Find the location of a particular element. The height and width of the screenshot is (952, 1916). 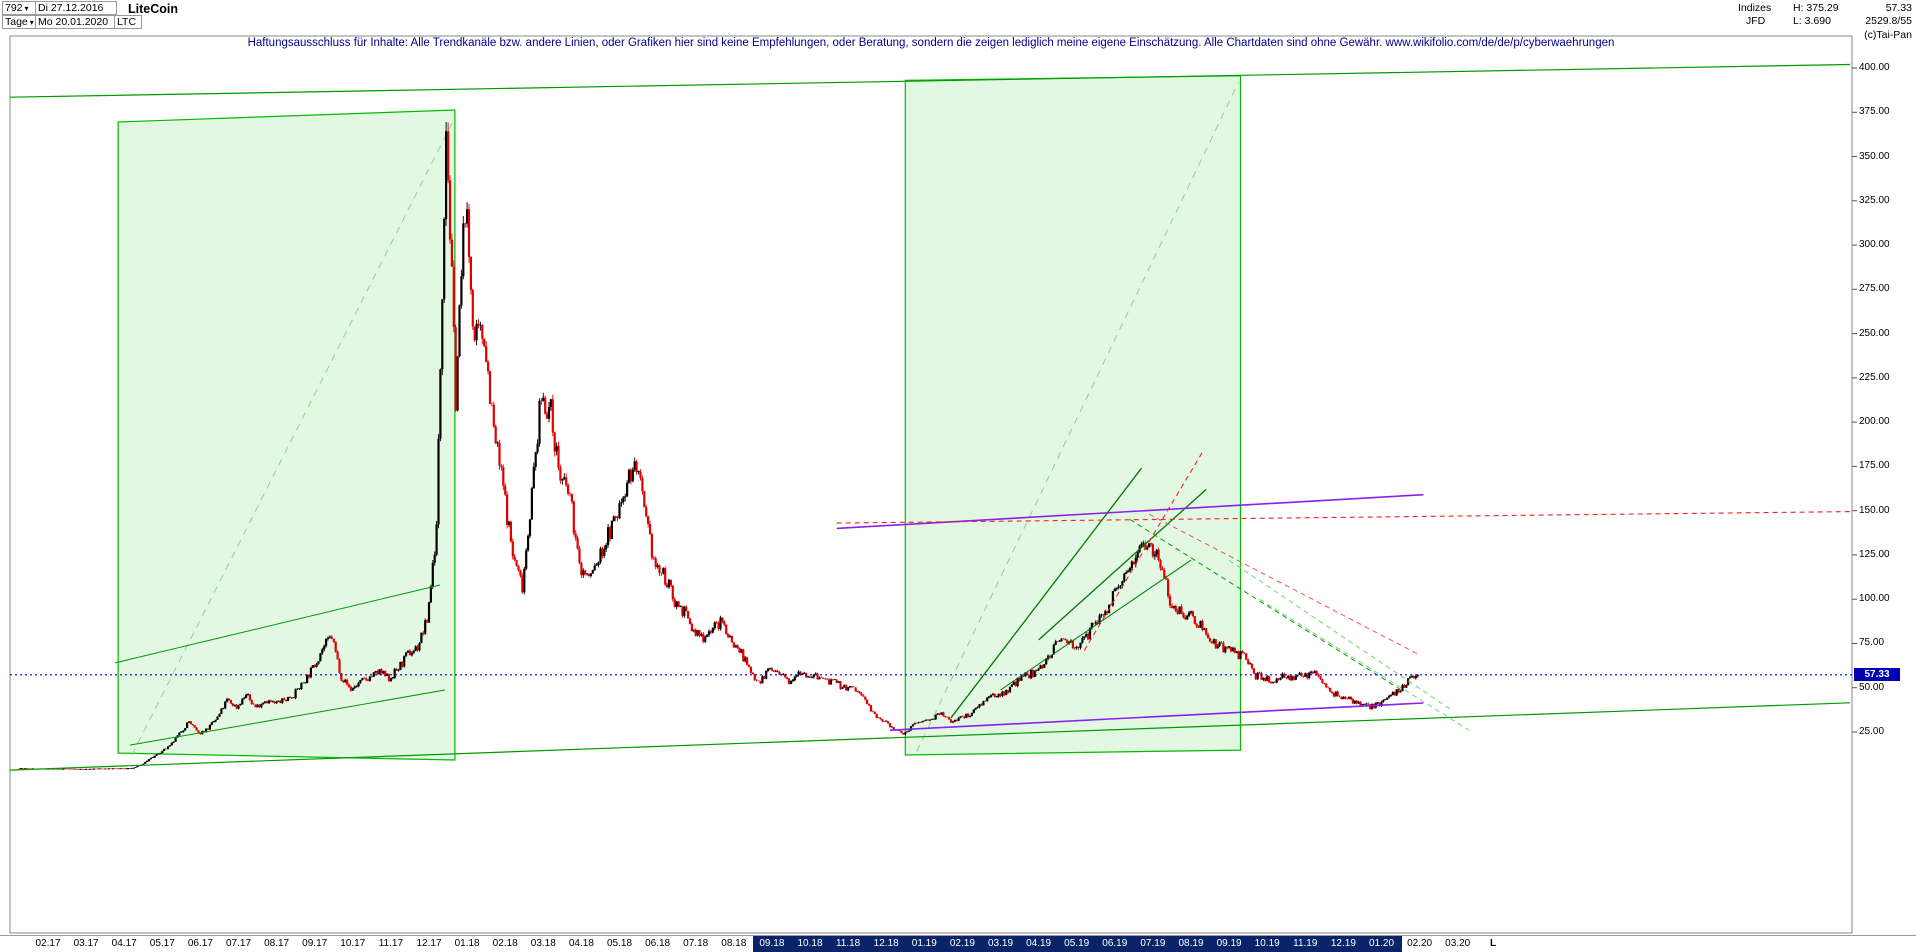

bars-count-dropdown: 792 ▾ is located at coordinates (20, 8).